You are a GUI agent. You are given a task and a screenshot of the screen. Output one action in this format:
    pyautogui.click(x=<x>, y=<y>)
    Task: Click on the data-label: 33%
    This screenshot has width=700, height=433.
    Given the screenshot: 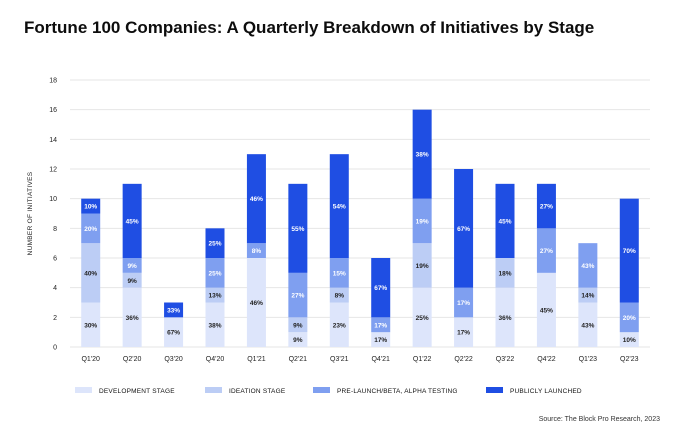 What is the action you would take?
    pyautogui.click(x=173, y=310)
    